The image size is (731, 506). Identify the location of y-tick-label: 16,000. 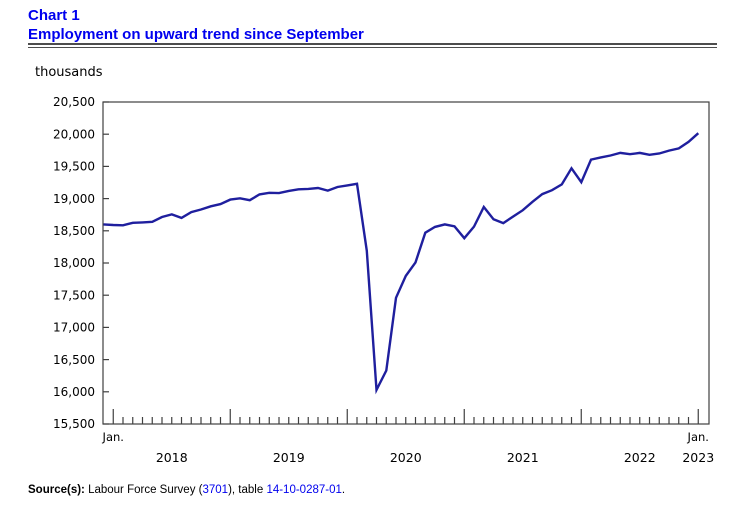
(74, 392).